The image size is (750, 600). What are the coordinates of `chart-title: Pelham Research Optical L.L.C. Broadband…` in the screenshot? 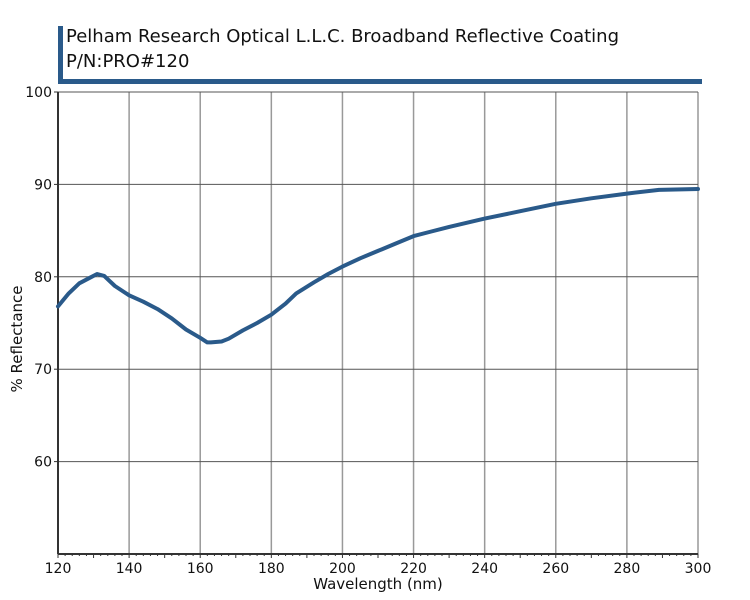 It's located at (343, 36).